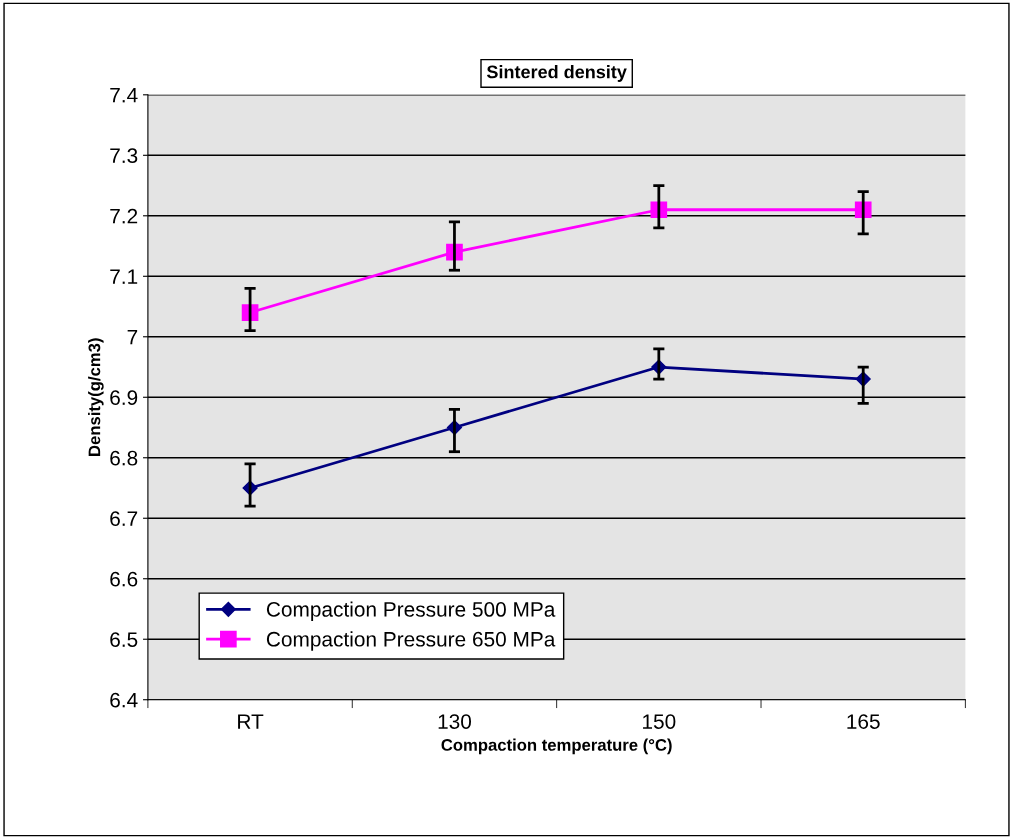  I want to click on y-tick-label: 7.3, so click(124, 156).